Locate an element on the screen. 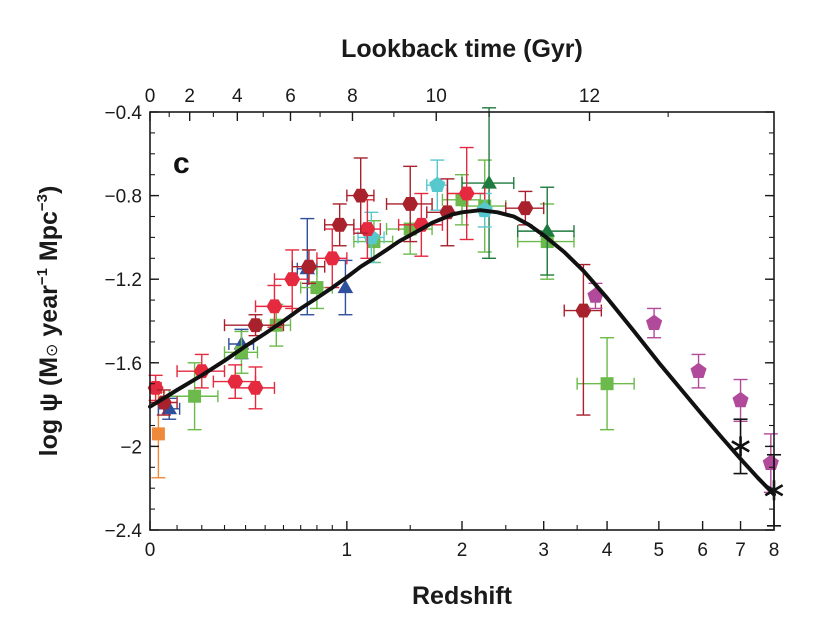 Image resolution: width=836 pixels, height=640 pixels. star-marker-stroke is located at coordinates (740, 446).